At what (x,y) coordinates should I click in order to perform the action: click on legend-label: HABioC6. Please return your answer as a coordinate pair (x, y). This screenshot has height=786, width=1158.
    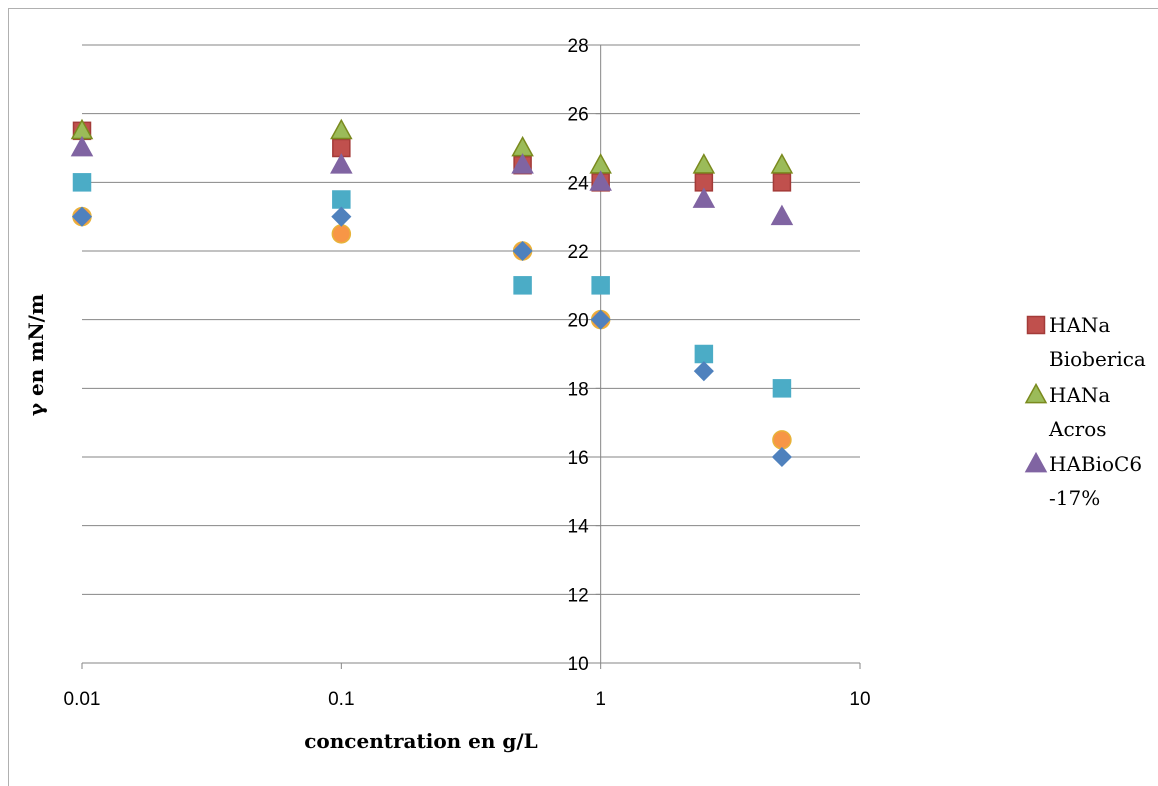
    Looking at the image, I should click on (1095, 464).